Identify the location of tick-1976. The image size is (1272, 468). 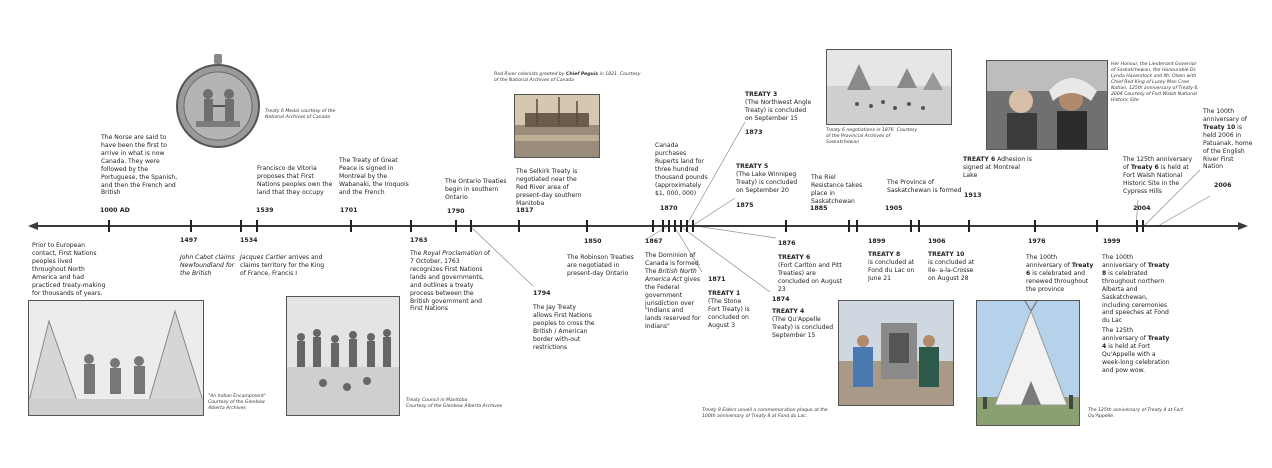
(1035, 226).